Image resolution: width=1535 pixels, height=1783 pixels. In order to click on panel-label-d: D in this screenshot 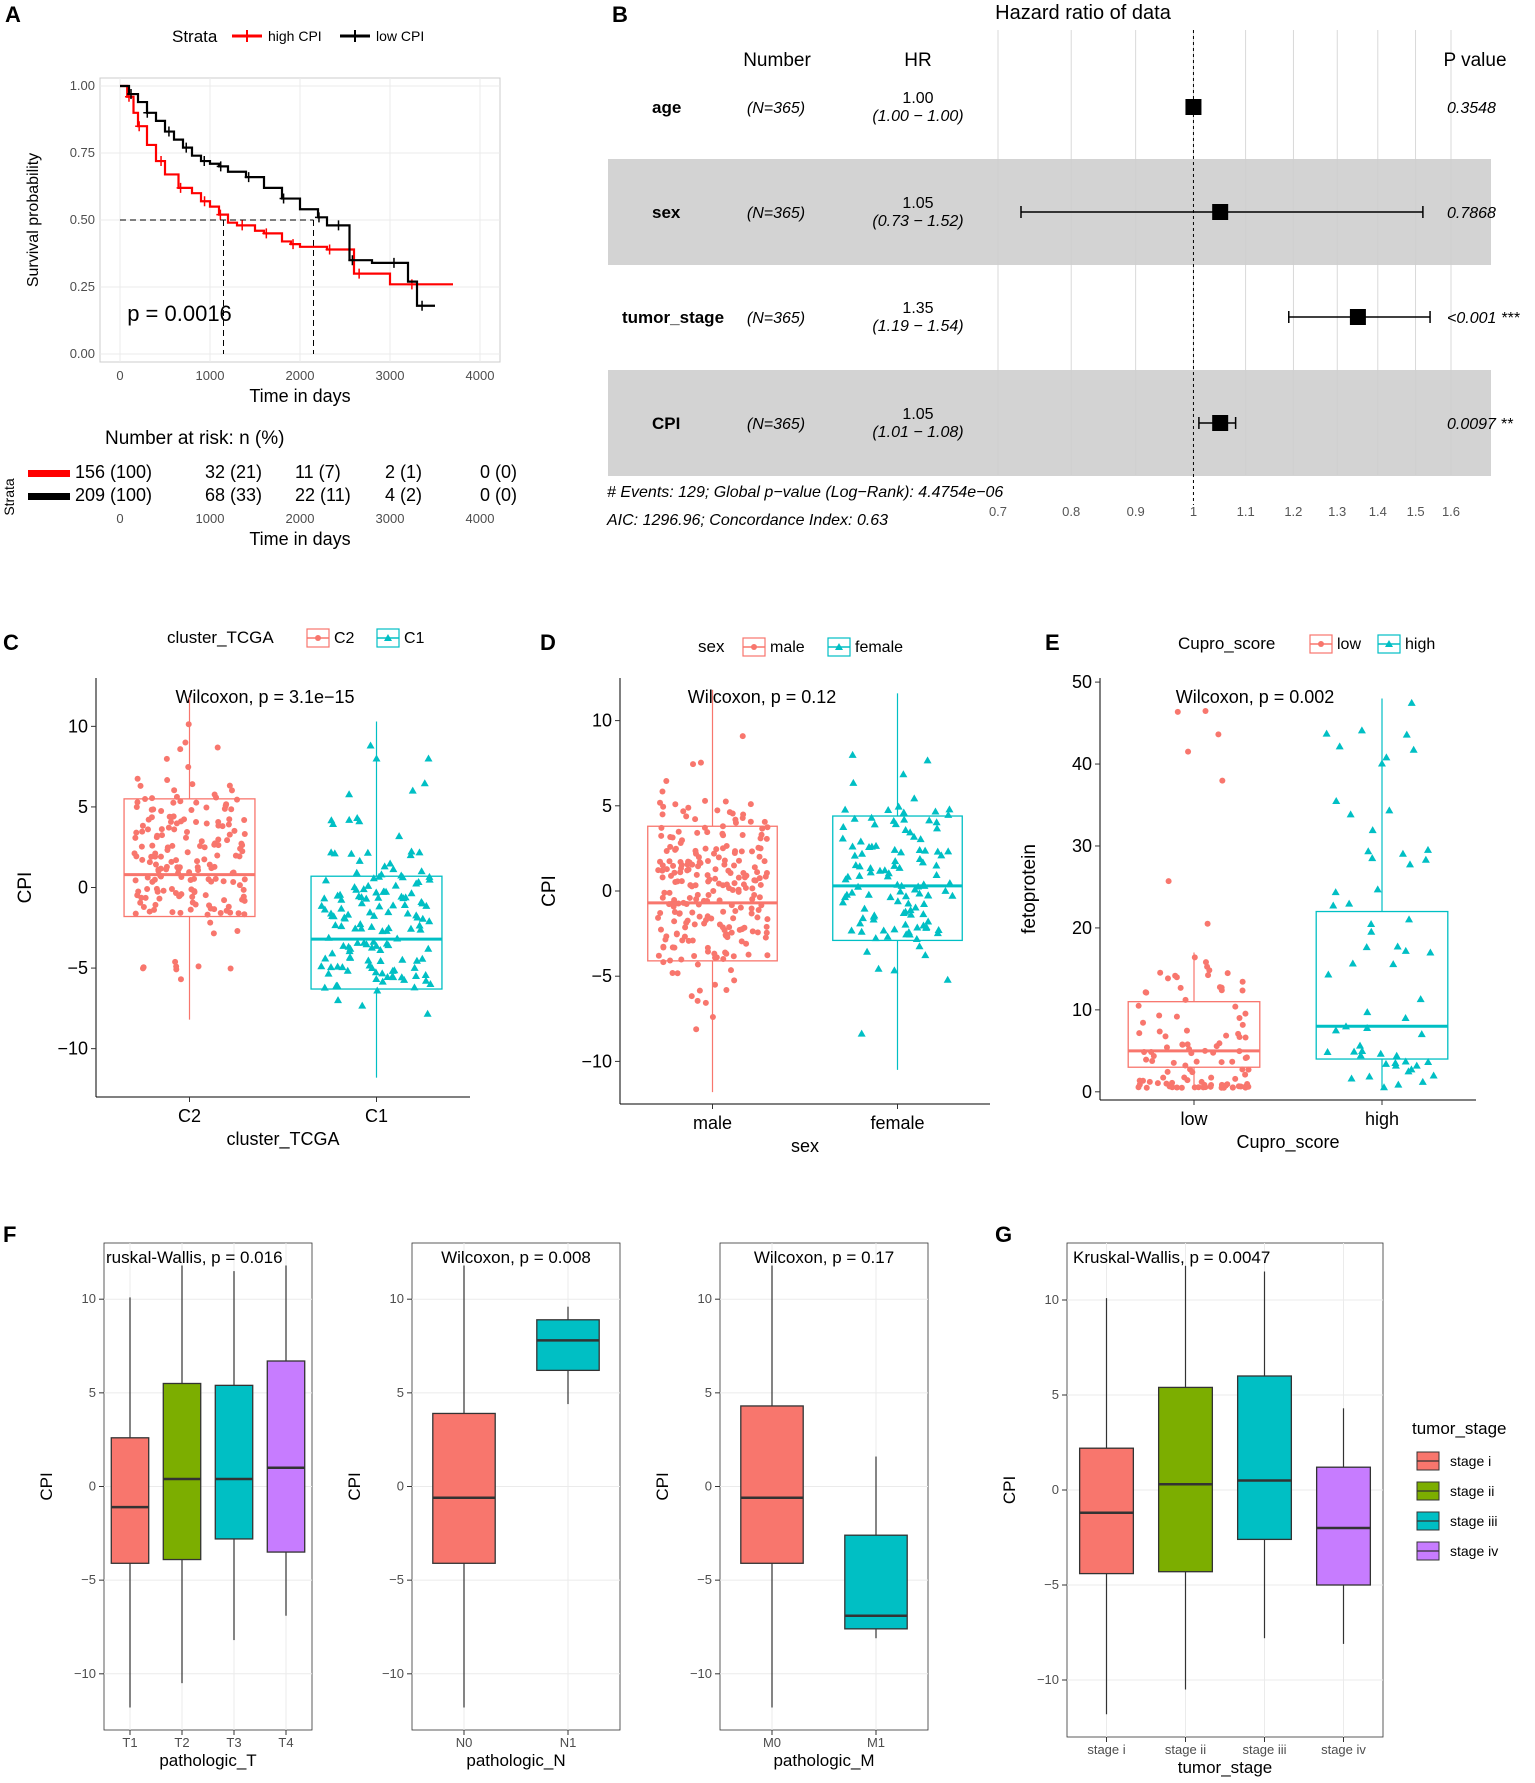, I will do `click(548, 642)`.